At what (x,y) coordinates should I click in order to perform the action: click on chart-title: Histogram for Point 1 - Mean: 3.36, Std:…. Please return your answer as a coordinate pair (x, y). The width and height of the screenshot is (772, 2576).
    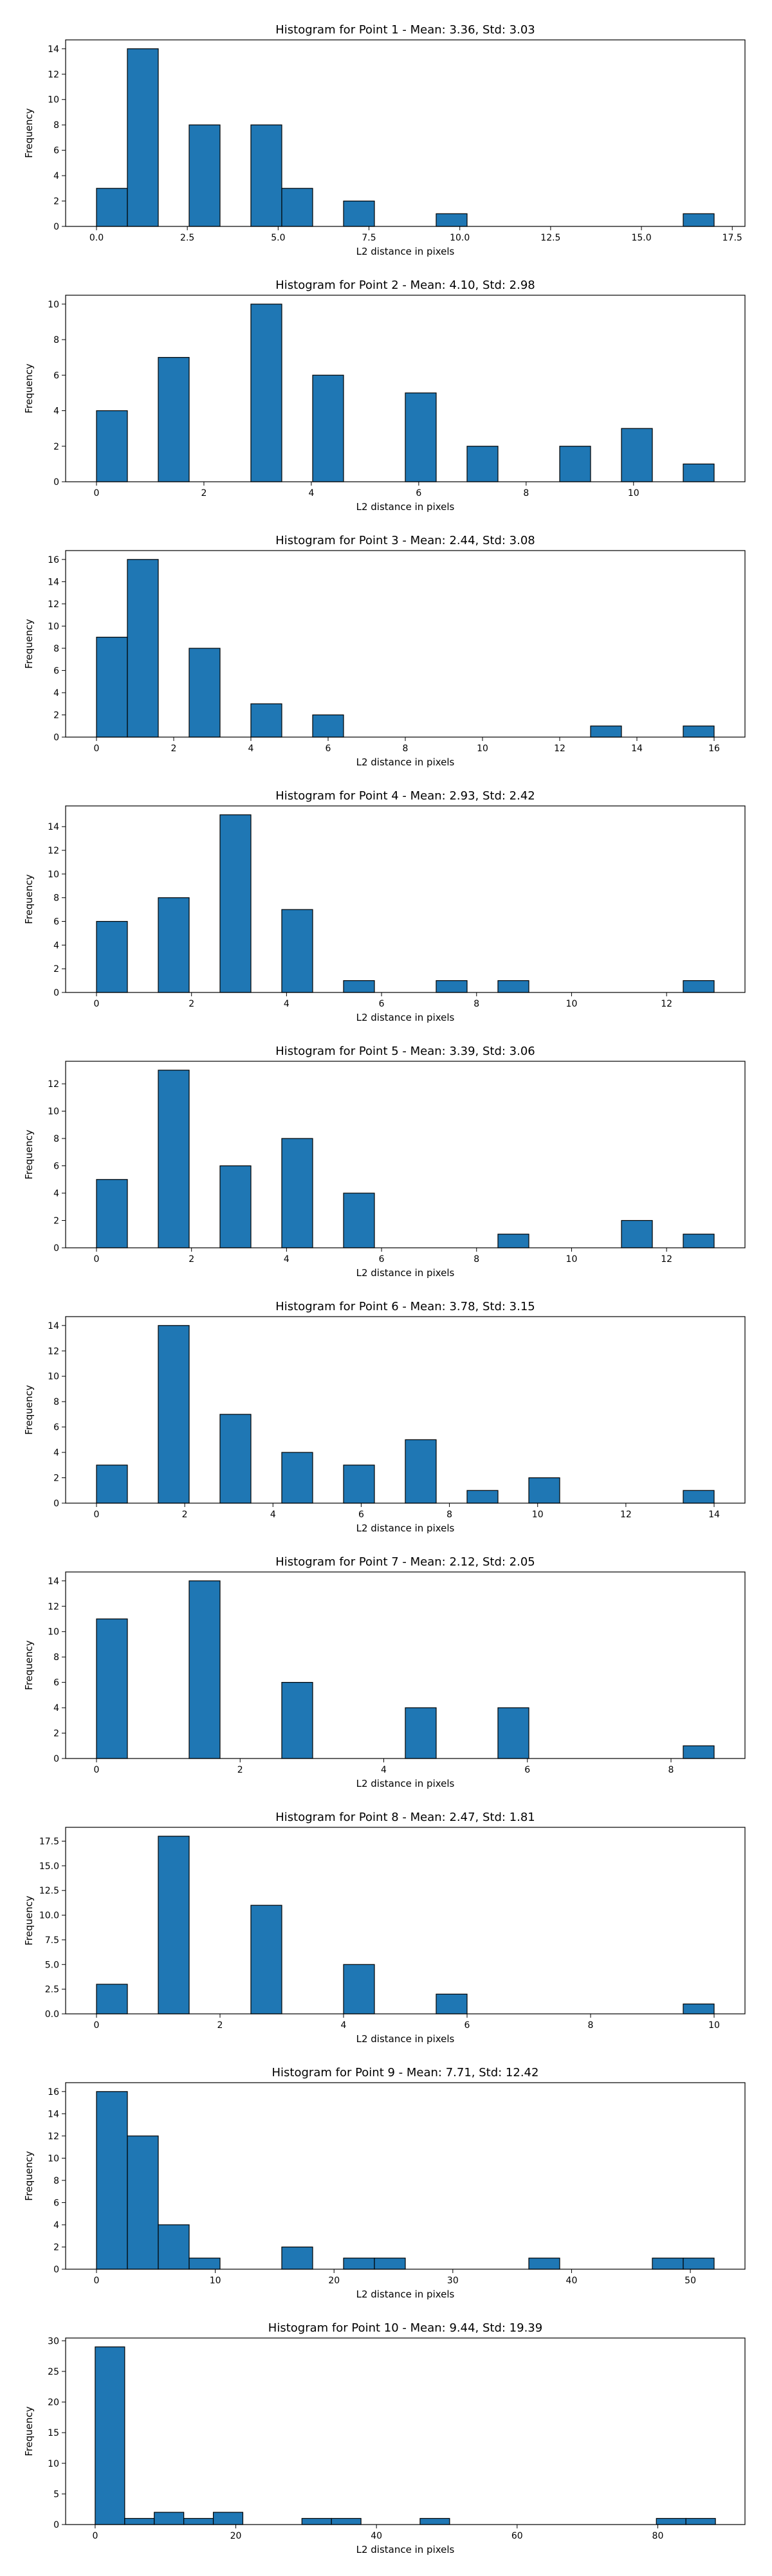
    Looking at the image, I should click on (405, 30).